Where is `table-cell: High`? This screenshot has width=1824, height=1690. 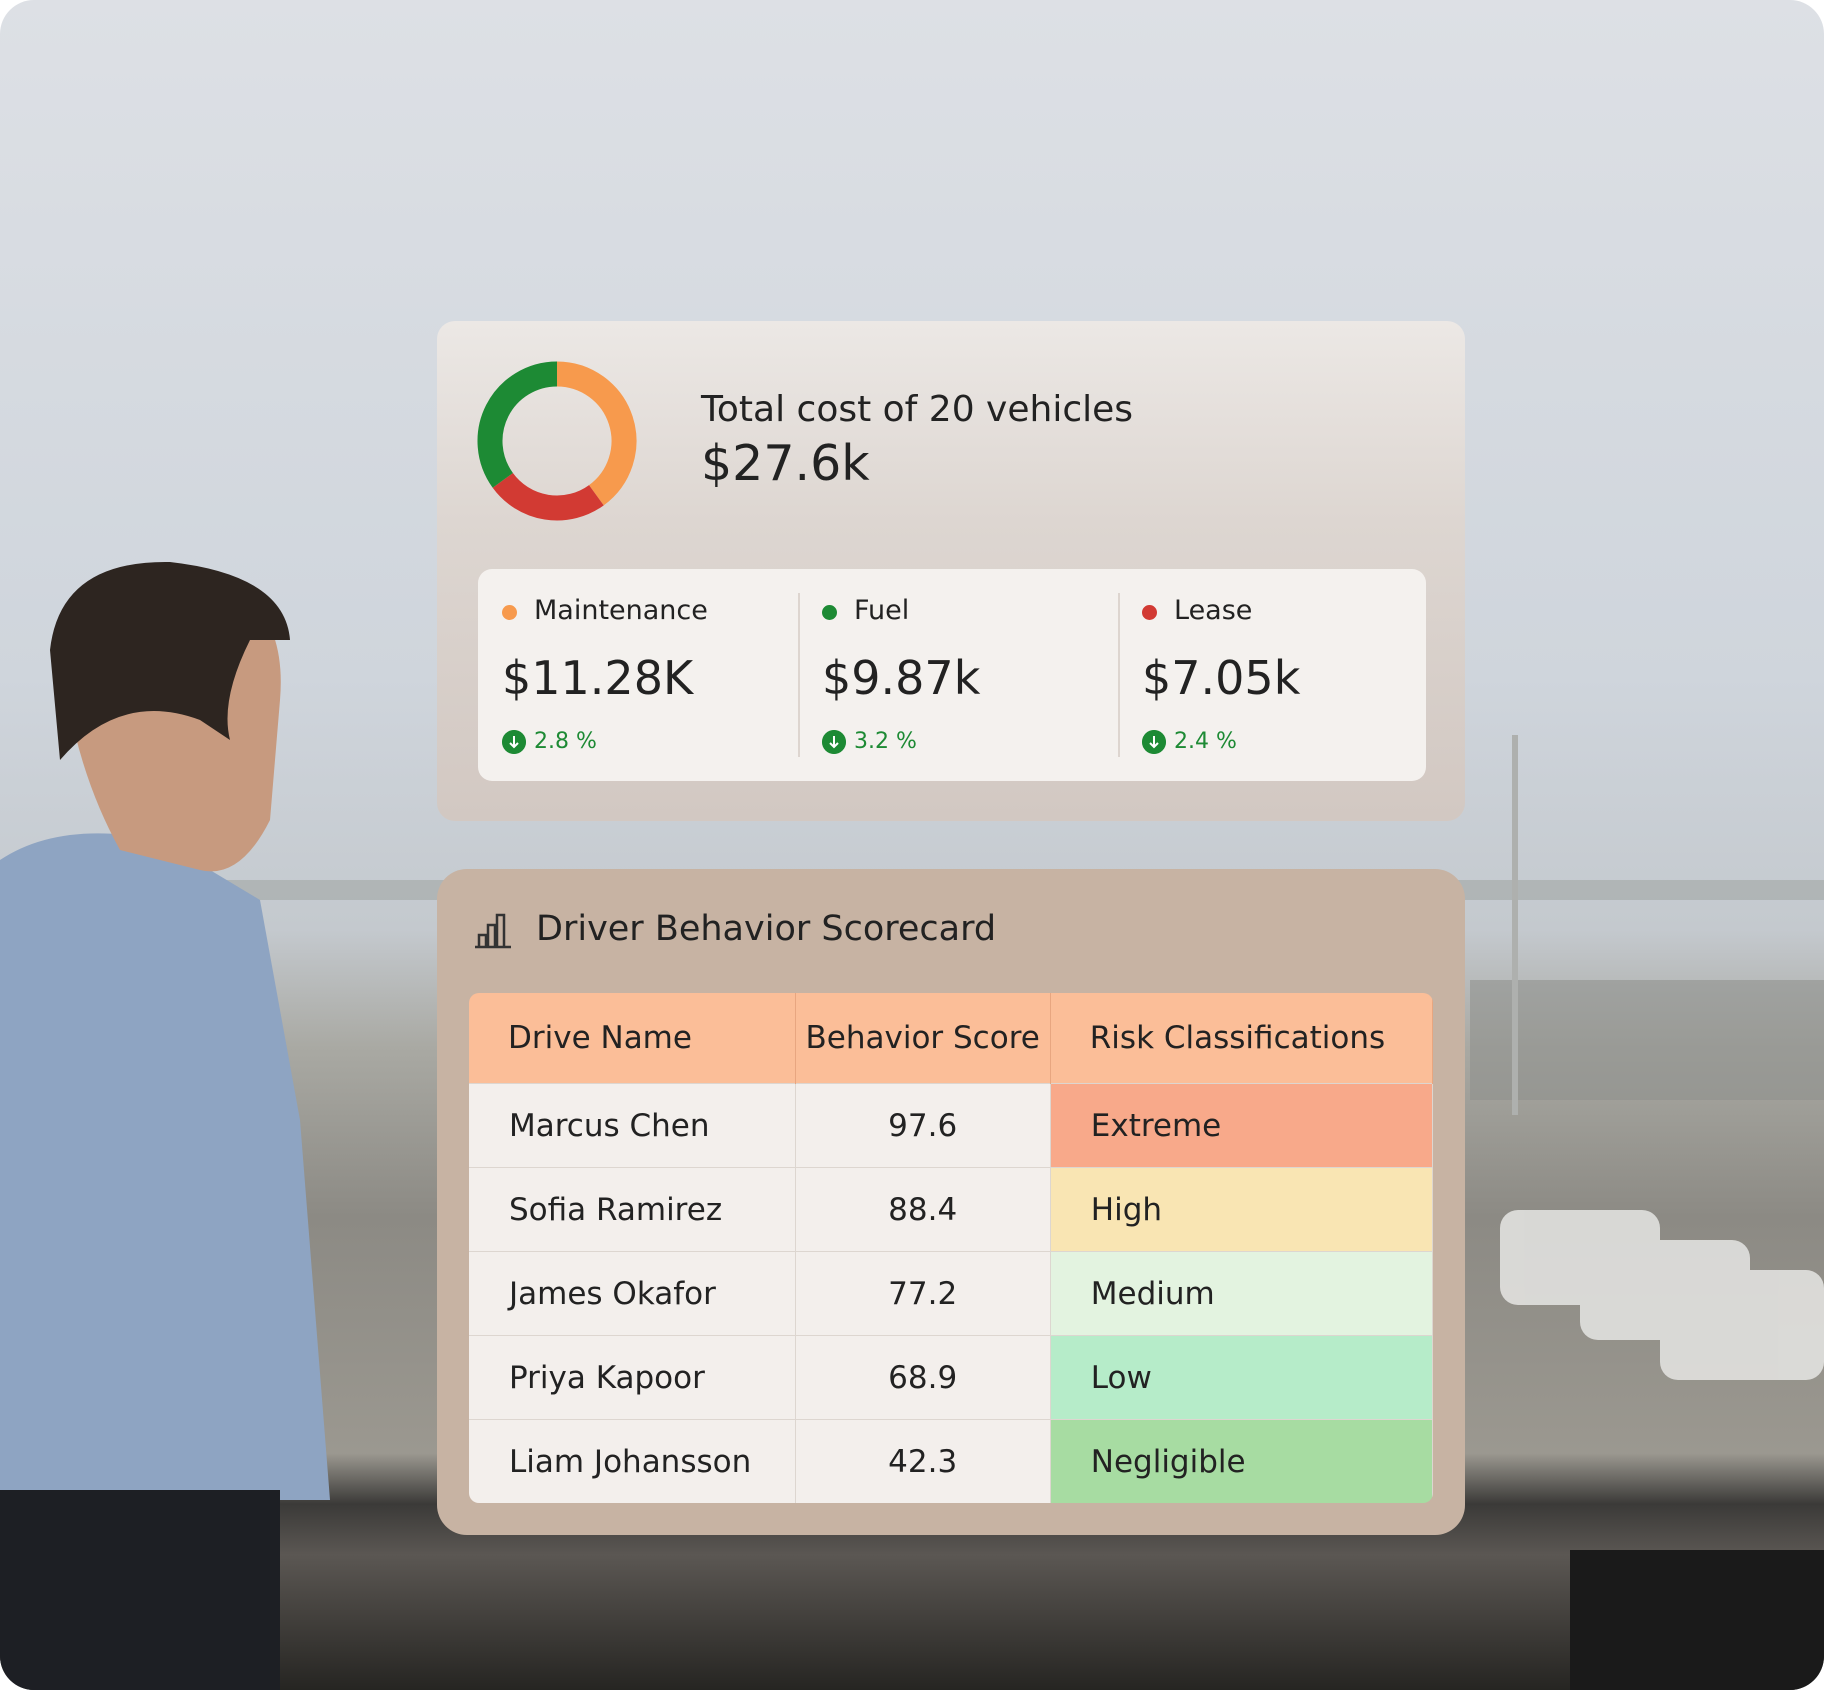 table-cell: High is located at coordinates (1241, 1209).